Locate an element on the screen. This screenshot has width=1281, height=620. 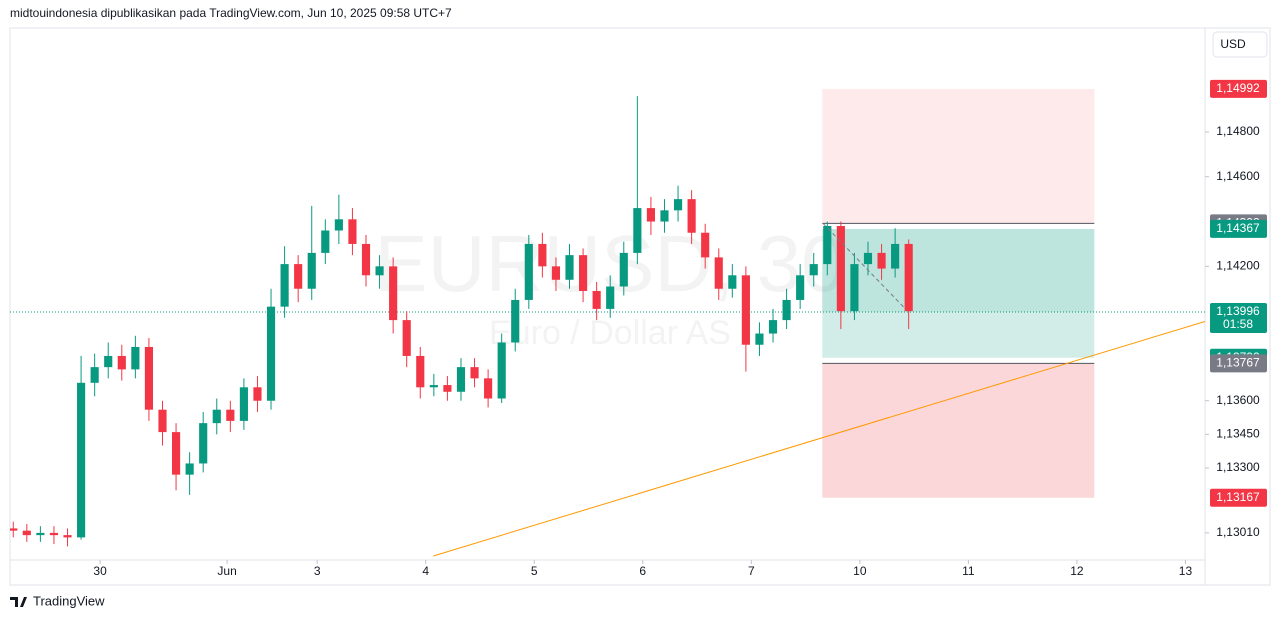
x-tick-label: 5 is located at coordinates (534, 571).